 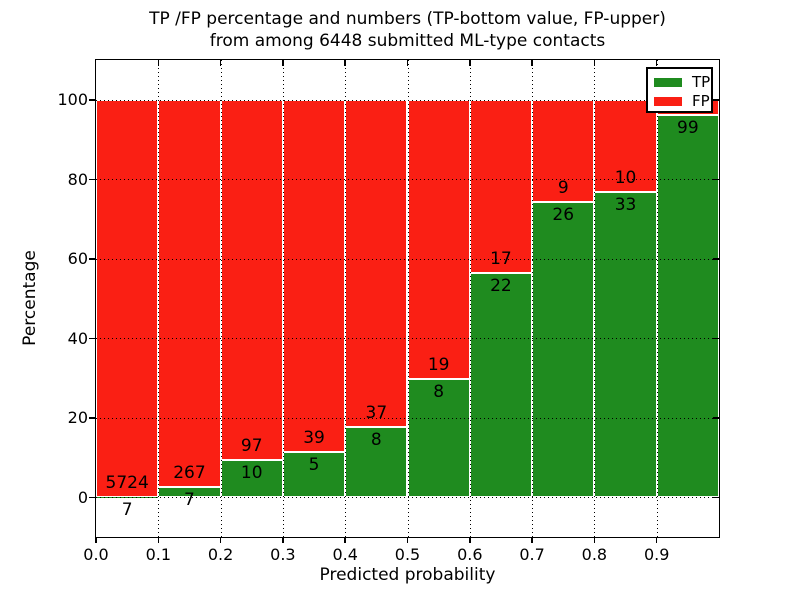 What do you see at coordinates (563, 187) in the screenshot?
I see `fp-count-label: 9` at bounding box center [563, 187].